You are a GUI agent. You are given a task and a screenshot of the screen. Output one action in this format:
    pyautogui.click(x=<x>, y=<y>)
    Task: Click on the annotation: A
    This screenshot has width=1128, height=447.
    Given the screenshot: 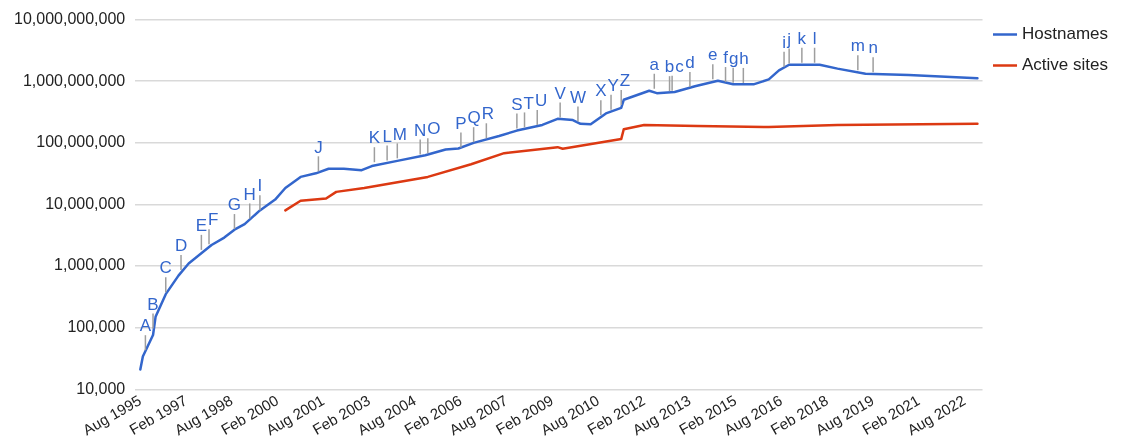 What is the action you would take?
    pyautogui.click(x=145, y=326)
    